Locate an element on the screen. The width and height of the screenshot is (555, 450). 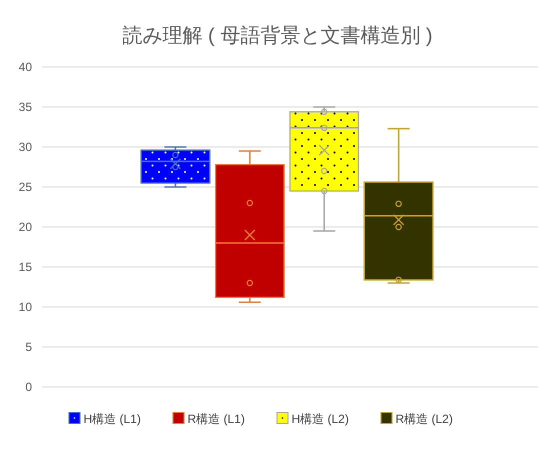
legend-label: H構造 (L2) is located at coordinates (320, 419).